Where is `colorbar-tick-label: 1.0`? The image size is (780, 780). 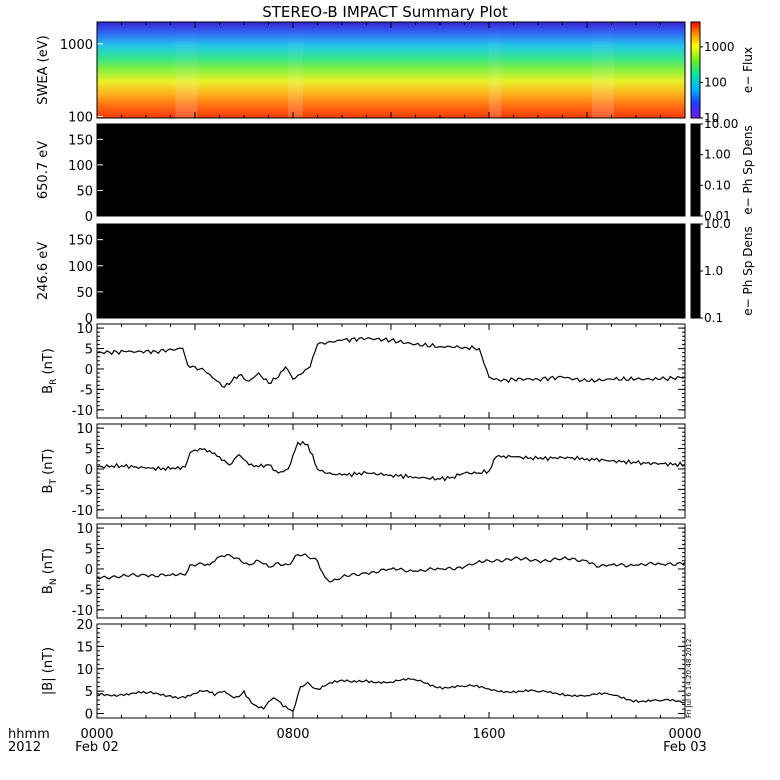
colorbar-tick-label: 1.0 is located at coordinates (713, 271).